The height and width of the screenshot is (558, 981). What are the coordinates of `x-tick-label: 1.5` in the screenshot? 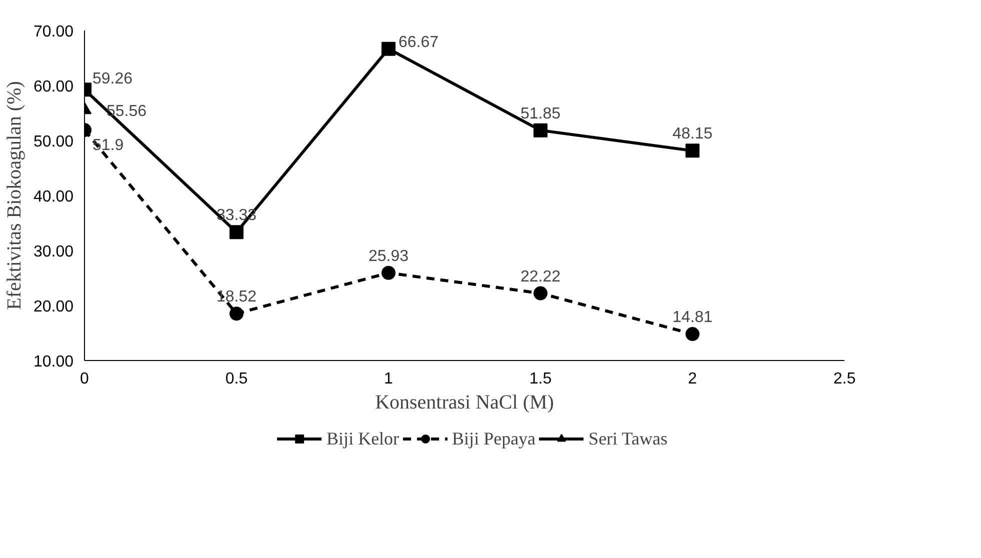 It's located at (540, 379).